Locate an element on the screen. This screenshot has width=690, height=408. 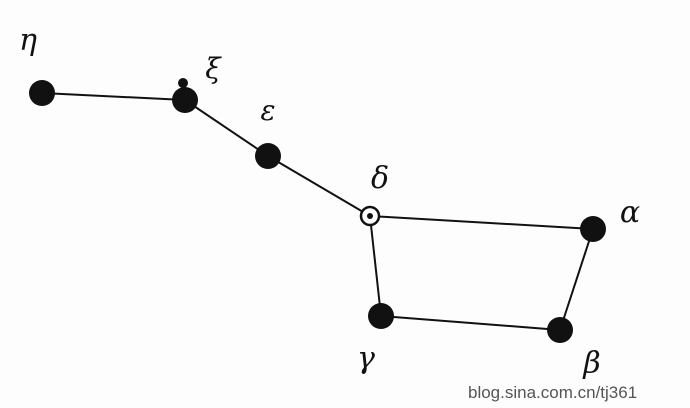
label-eta: η is located at coordinates (28, 40).